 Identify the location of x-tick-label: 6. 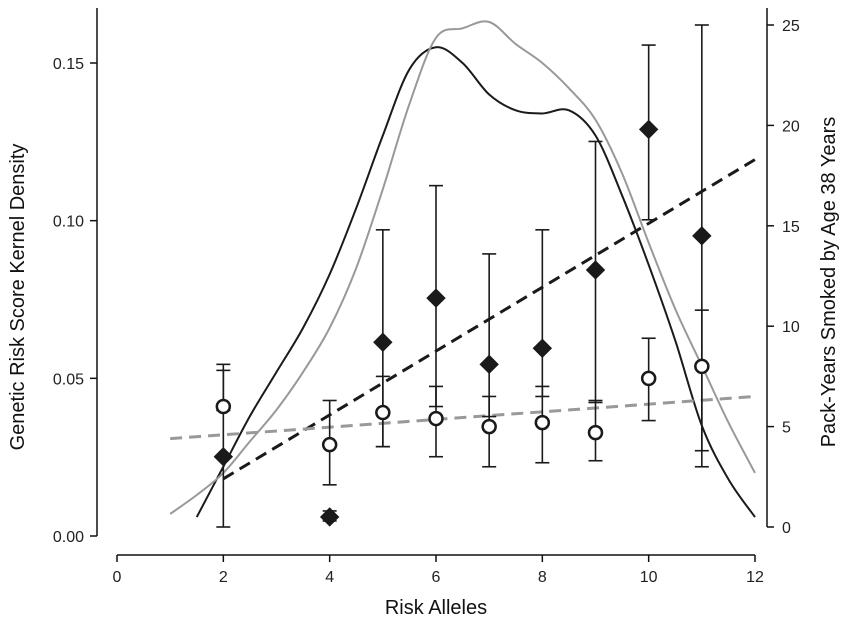
(436, 577).